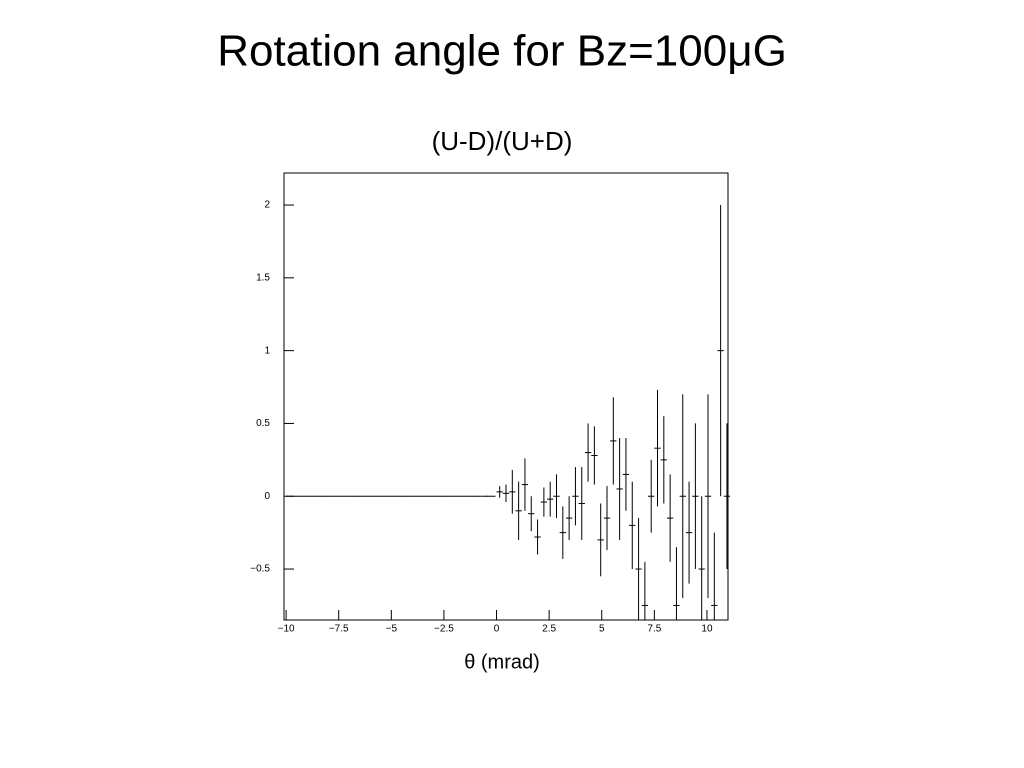  Describe the element at coordinates (707, 629) in the screenshot. I see `x-tick-label: 10` at that location.